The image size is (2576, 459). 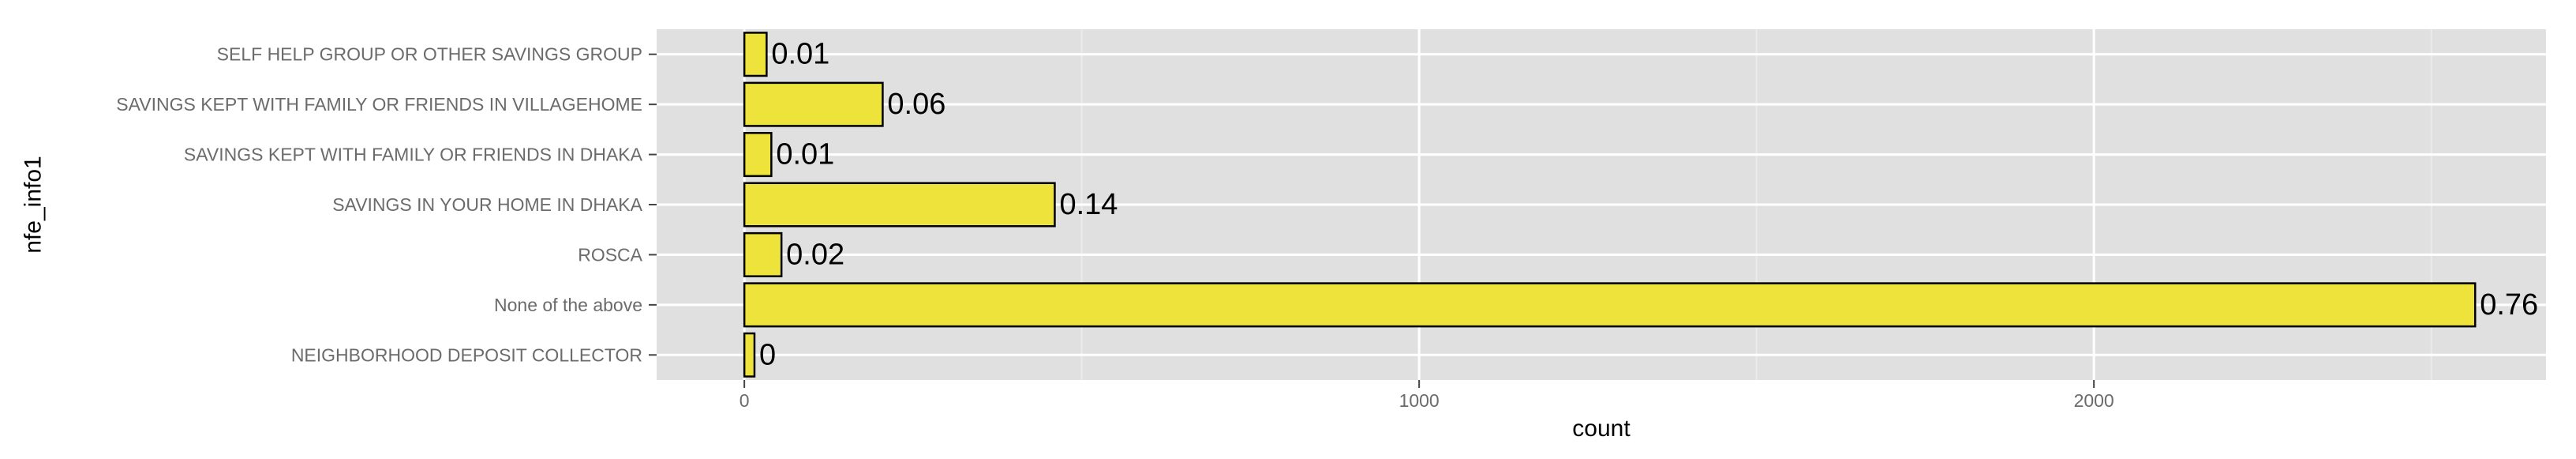 What do you see at coordinates (34, 204) in the screenshot?
I see `y-axis-title: nfe_info1` at bounding box center [34, 204].